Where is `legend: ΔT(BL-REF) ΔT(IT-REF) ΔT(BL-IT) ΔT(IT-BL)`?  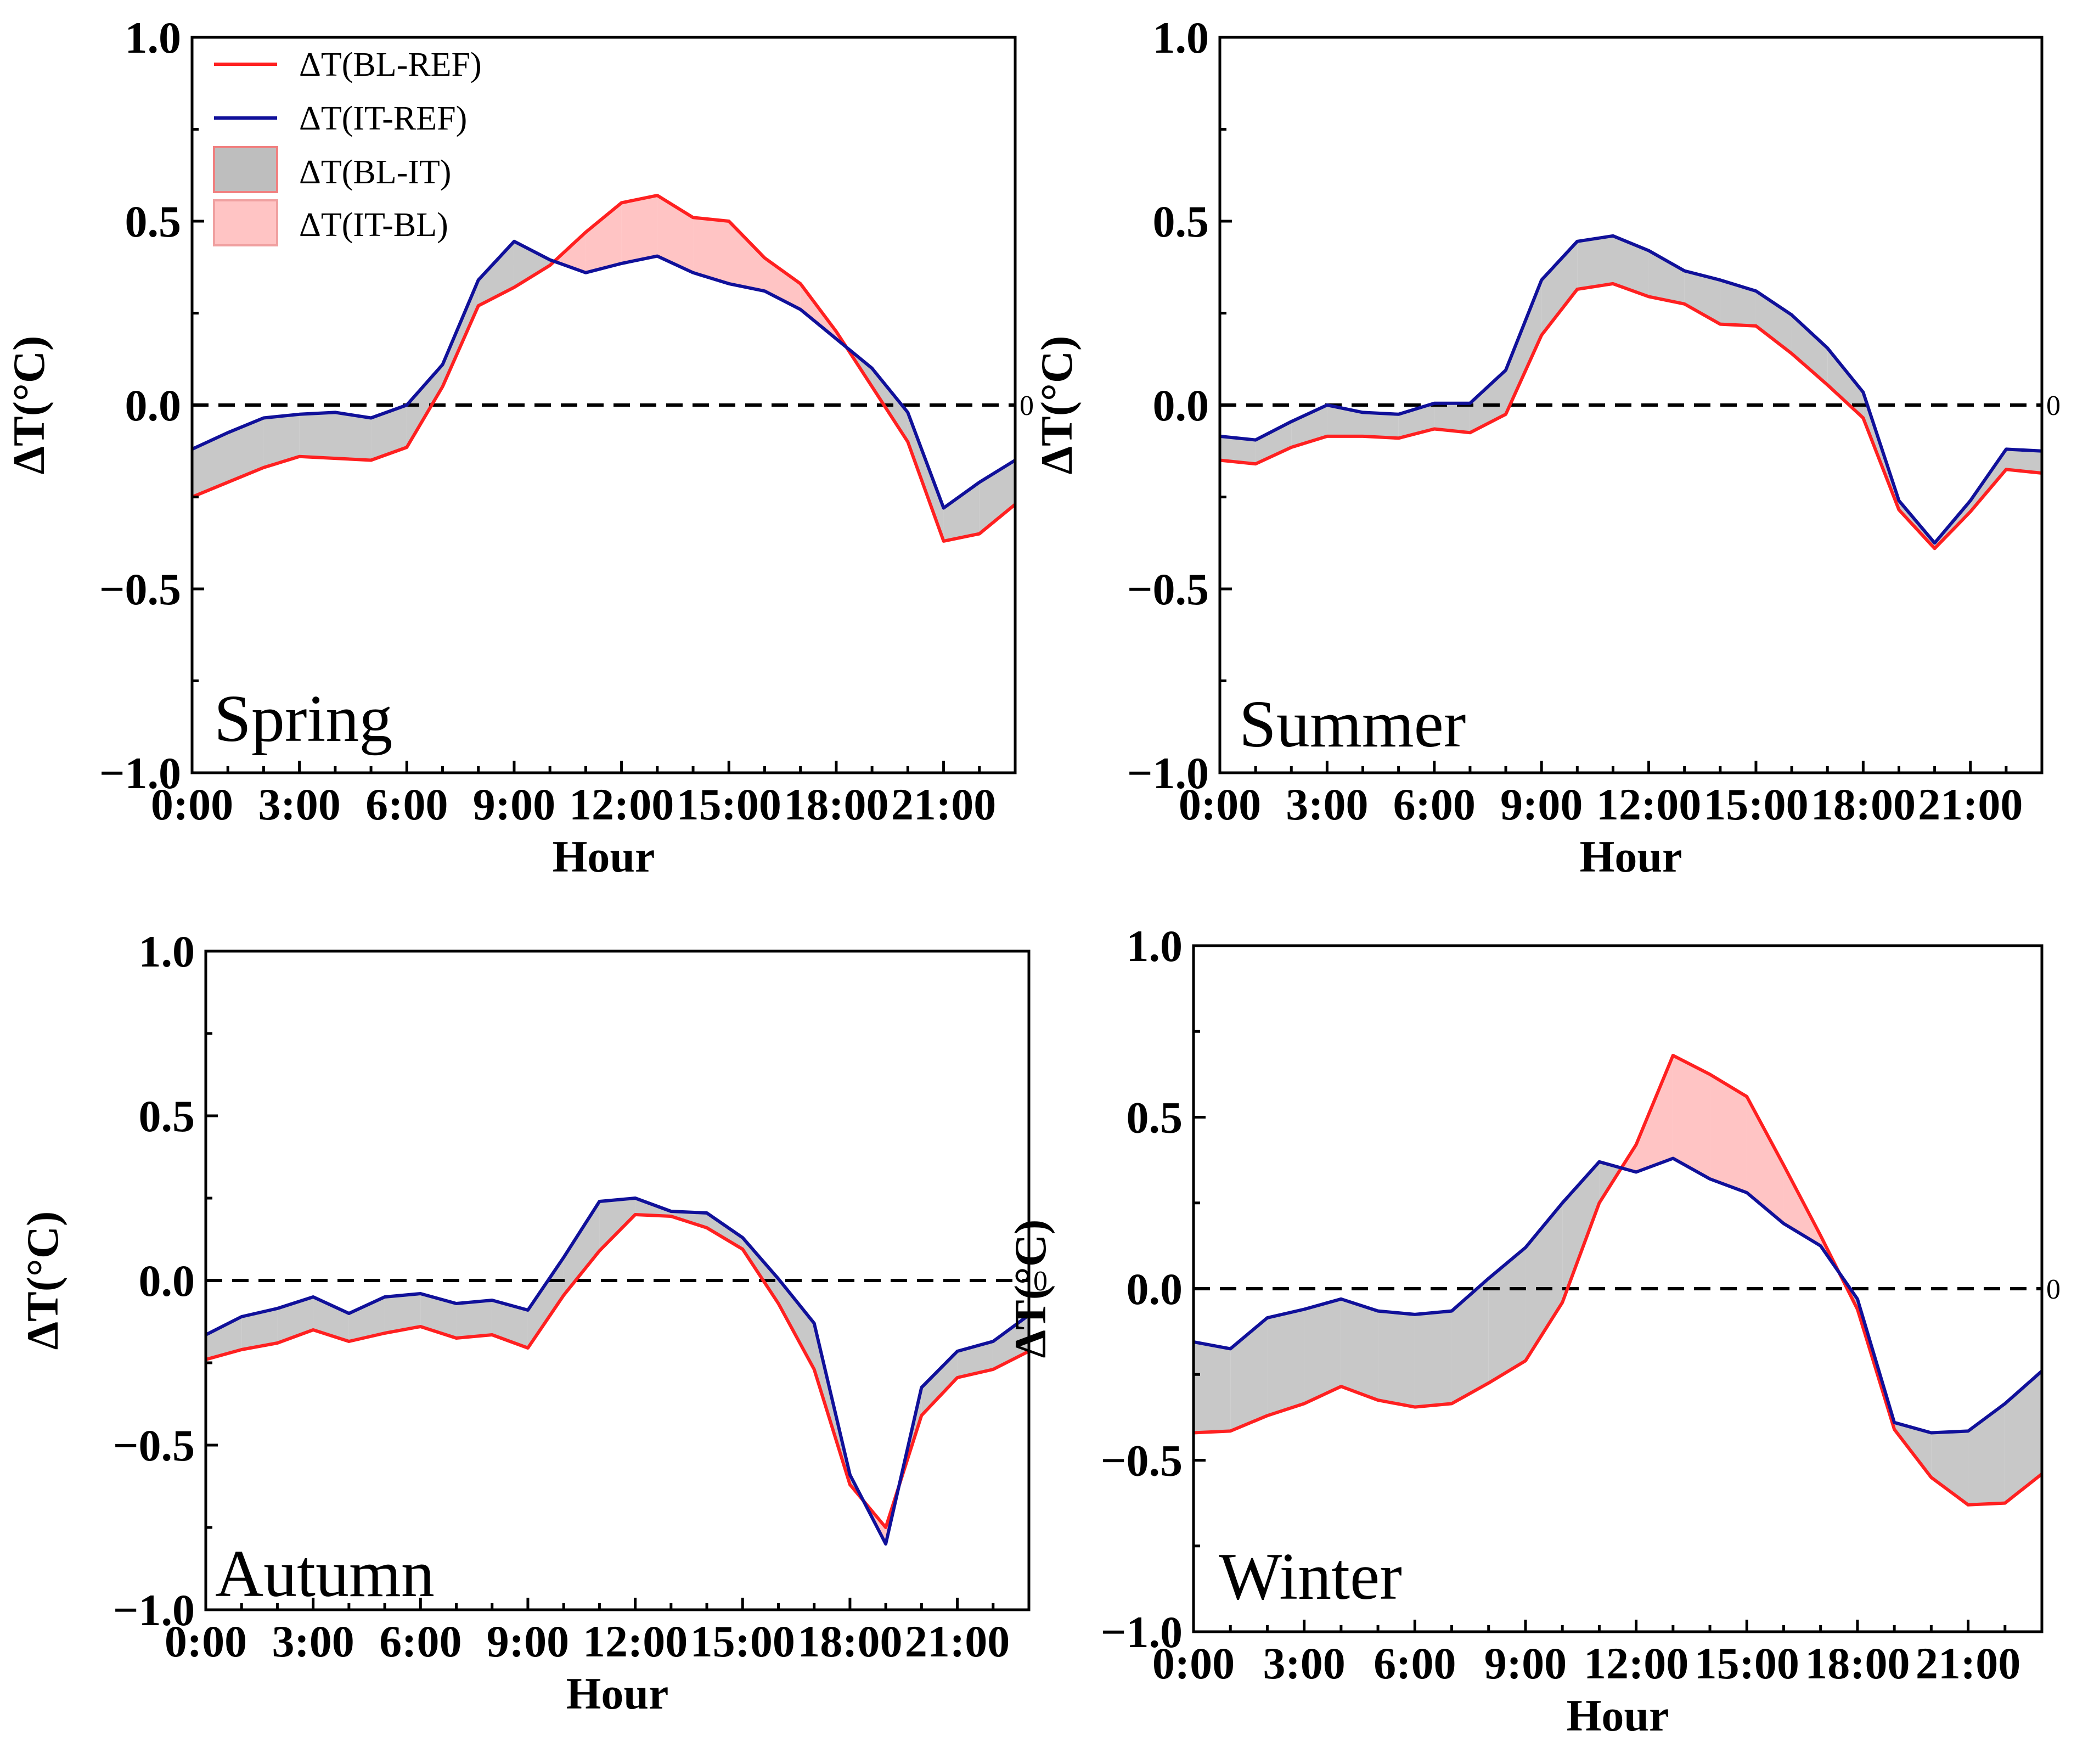 legend: ΔT(BL-REF) ΔT(IT-REF) ΔT(BL-IT) ΔT(IT-BL) is located at coordinates (347, 146).